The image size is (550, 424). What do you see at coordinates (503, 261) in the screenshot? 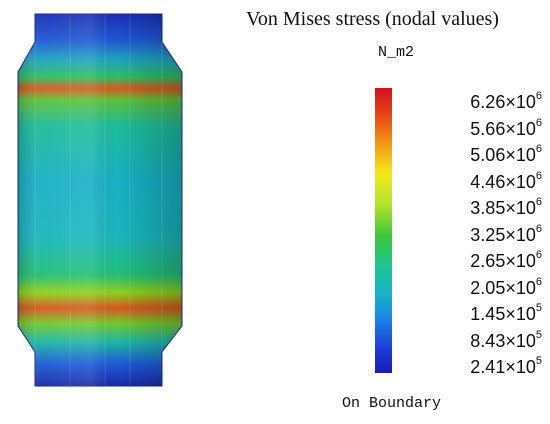
I see `legend-tick-mantissa: 2.65×10` at bounding box center [503, 261].